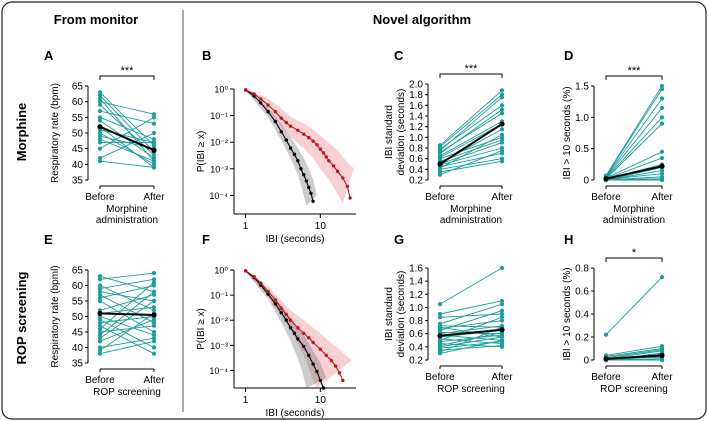 This screenshot has width=708, height=421. I want to click on significance-bracket, so click(634, 77).